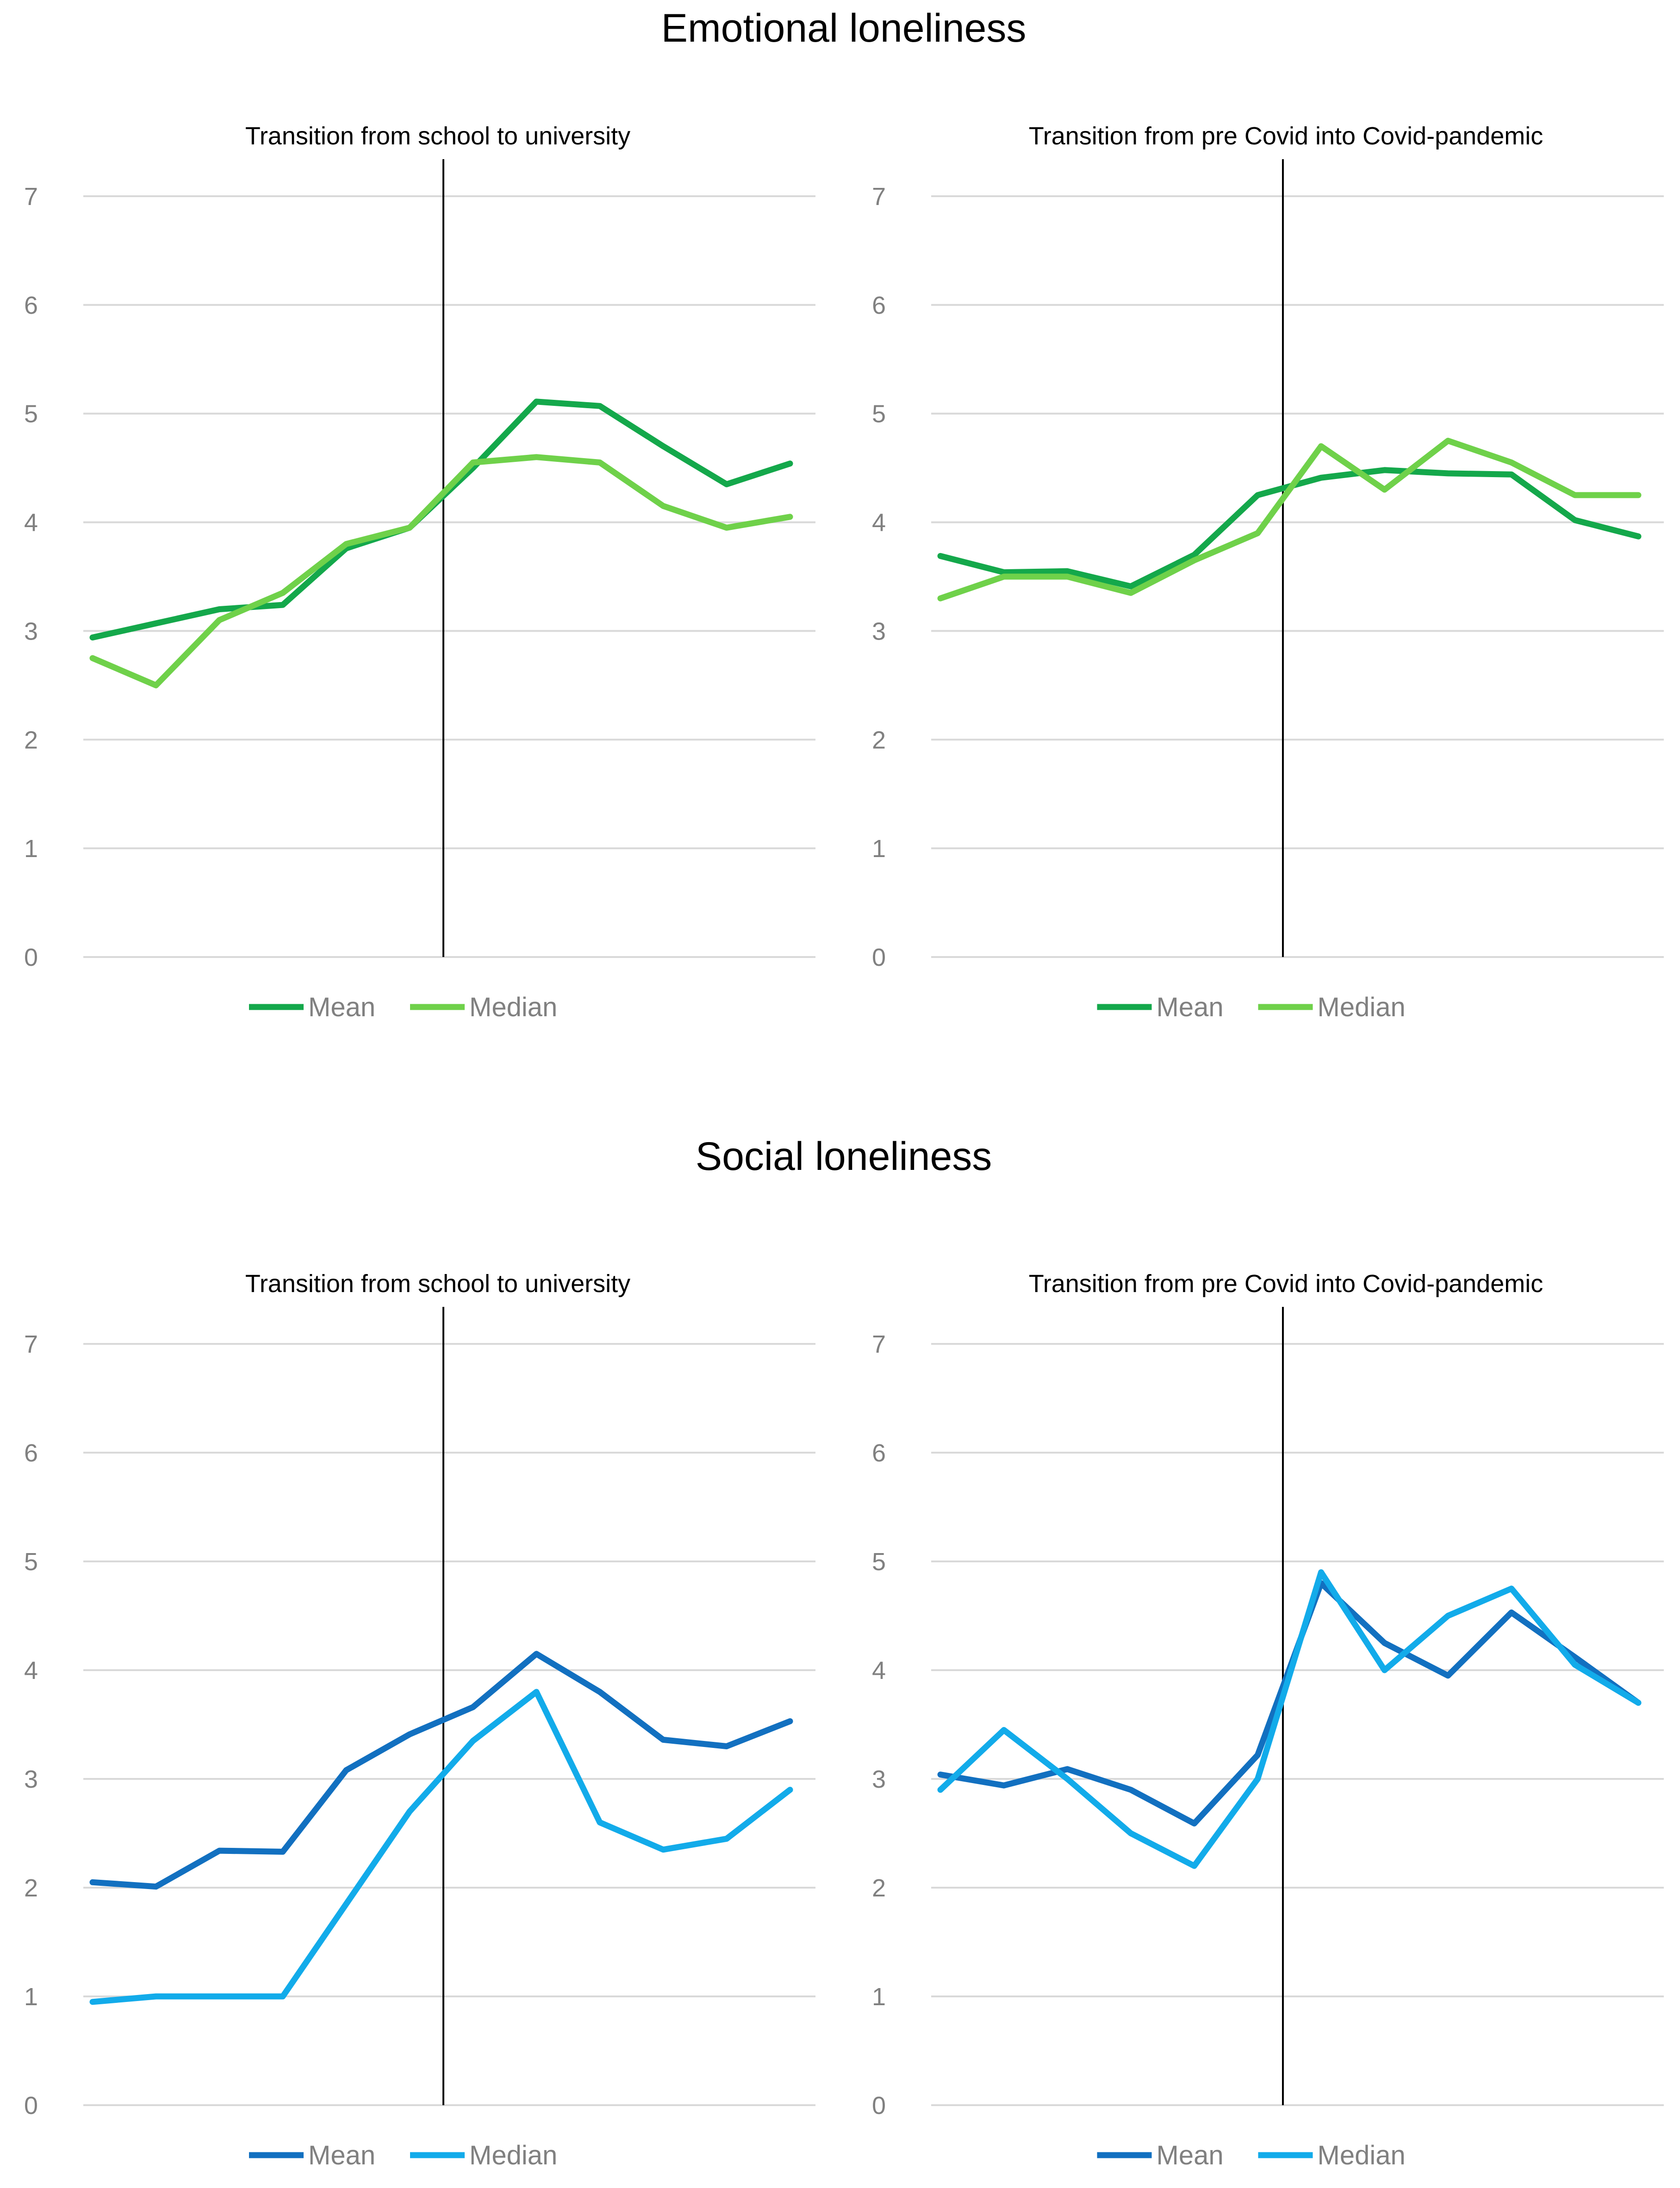 Image resolution: width=1680 pixels, height=2188 pixels. What do you see at coordinates (844, 28) in the screenshot?
I see `section-title-emotional: Emotional loneliness` at bounding box center [844, 28].